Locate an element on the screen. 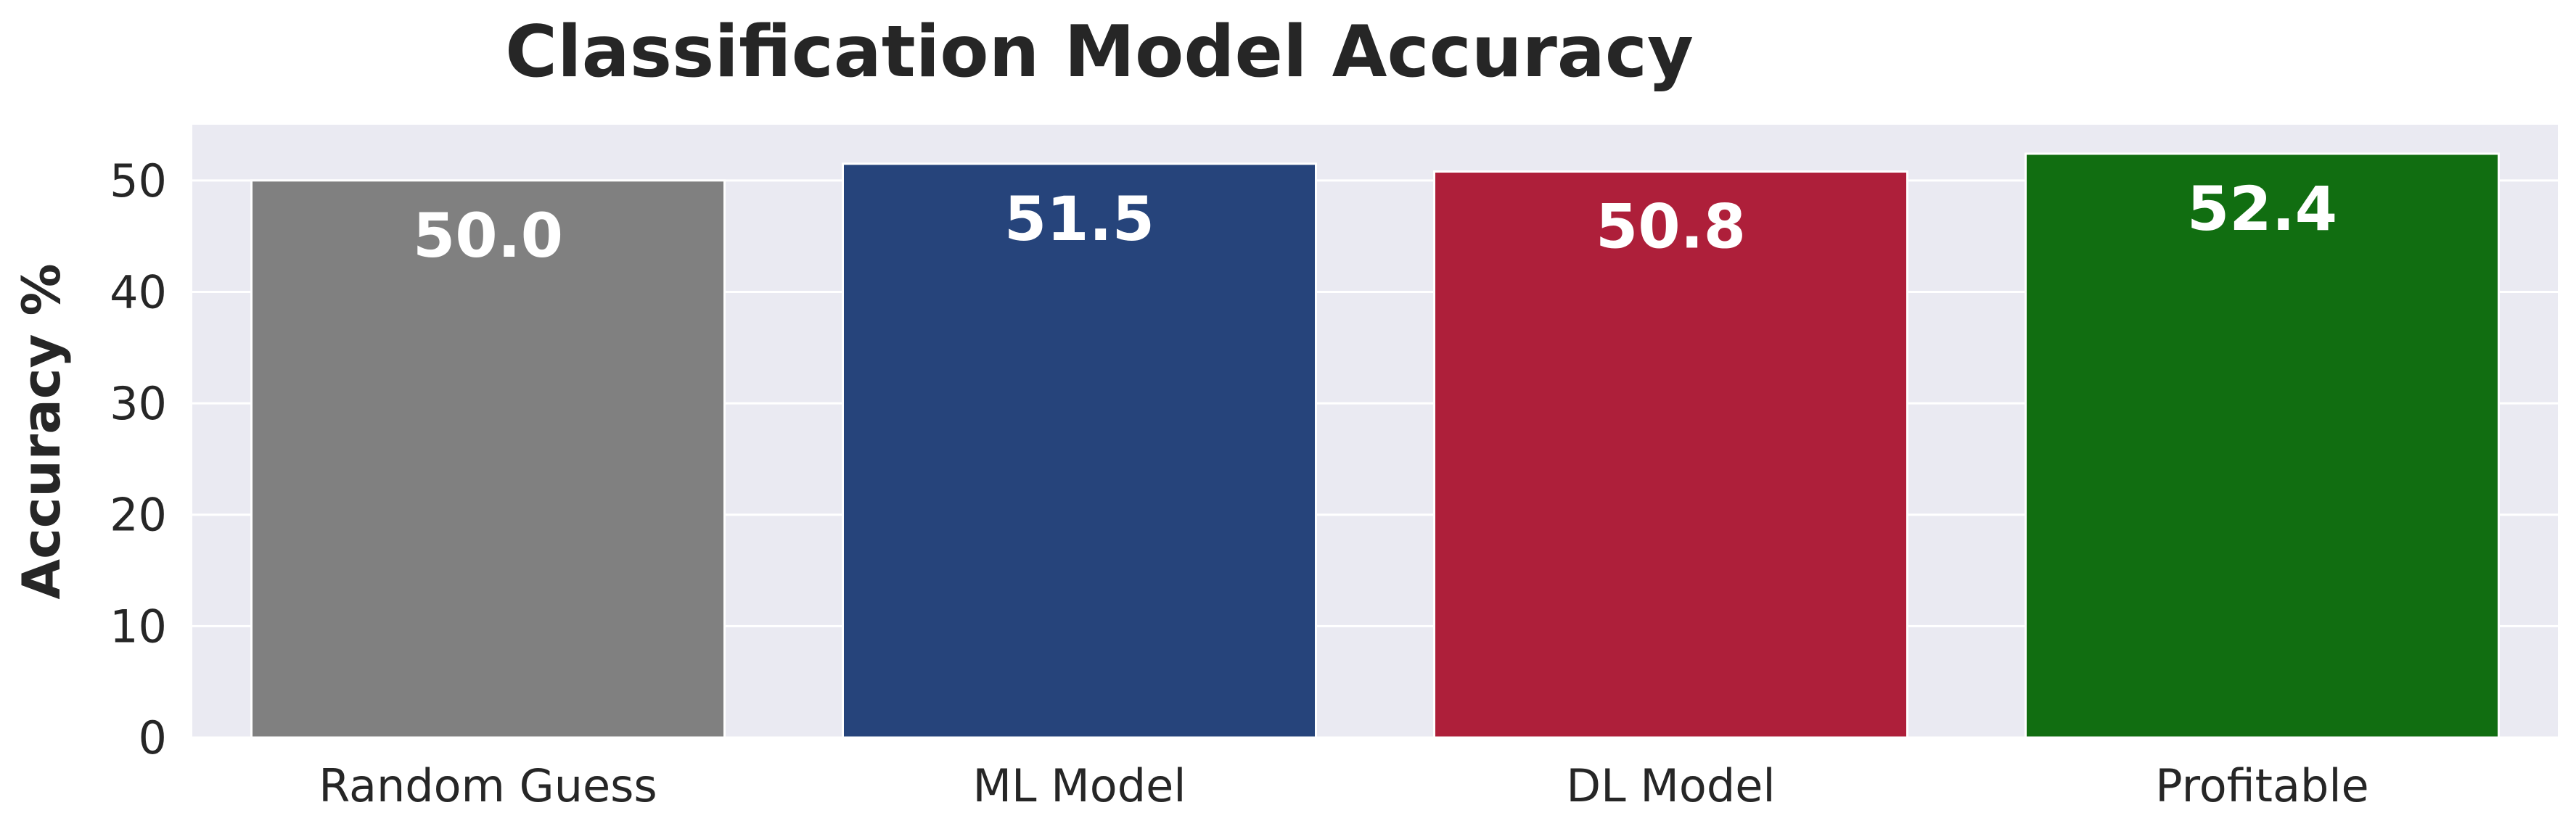 Image resolution: width=2576 pixels, height=834 pixels. x-tick-label: Random Guess is located at coordinates (488, 786).